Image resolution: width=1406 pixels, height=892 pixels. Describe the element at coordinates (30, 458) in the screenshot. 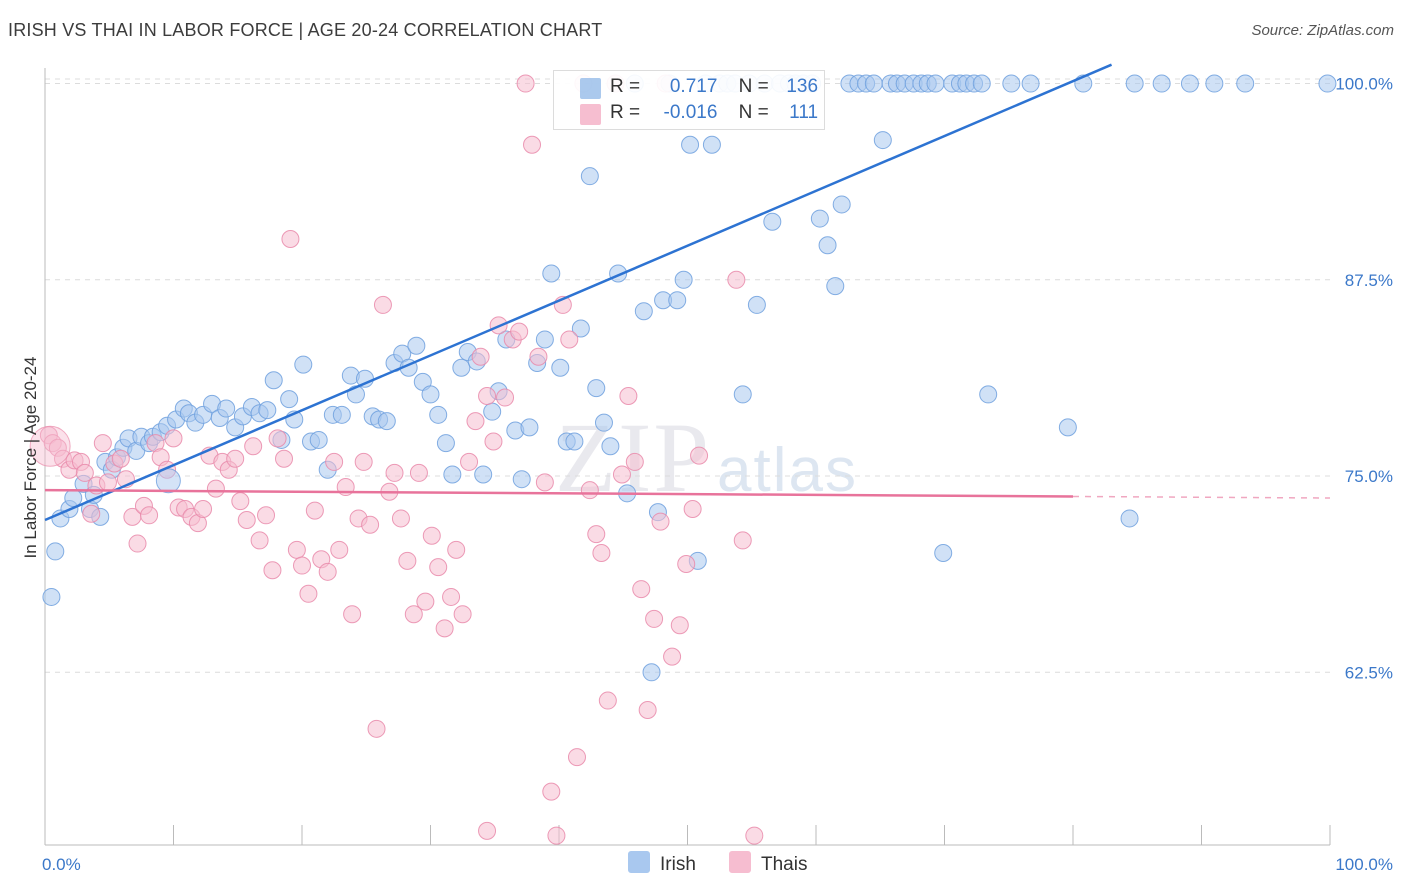

I see `y-axis-title: In Labor Force | Age 20-24` at that location.